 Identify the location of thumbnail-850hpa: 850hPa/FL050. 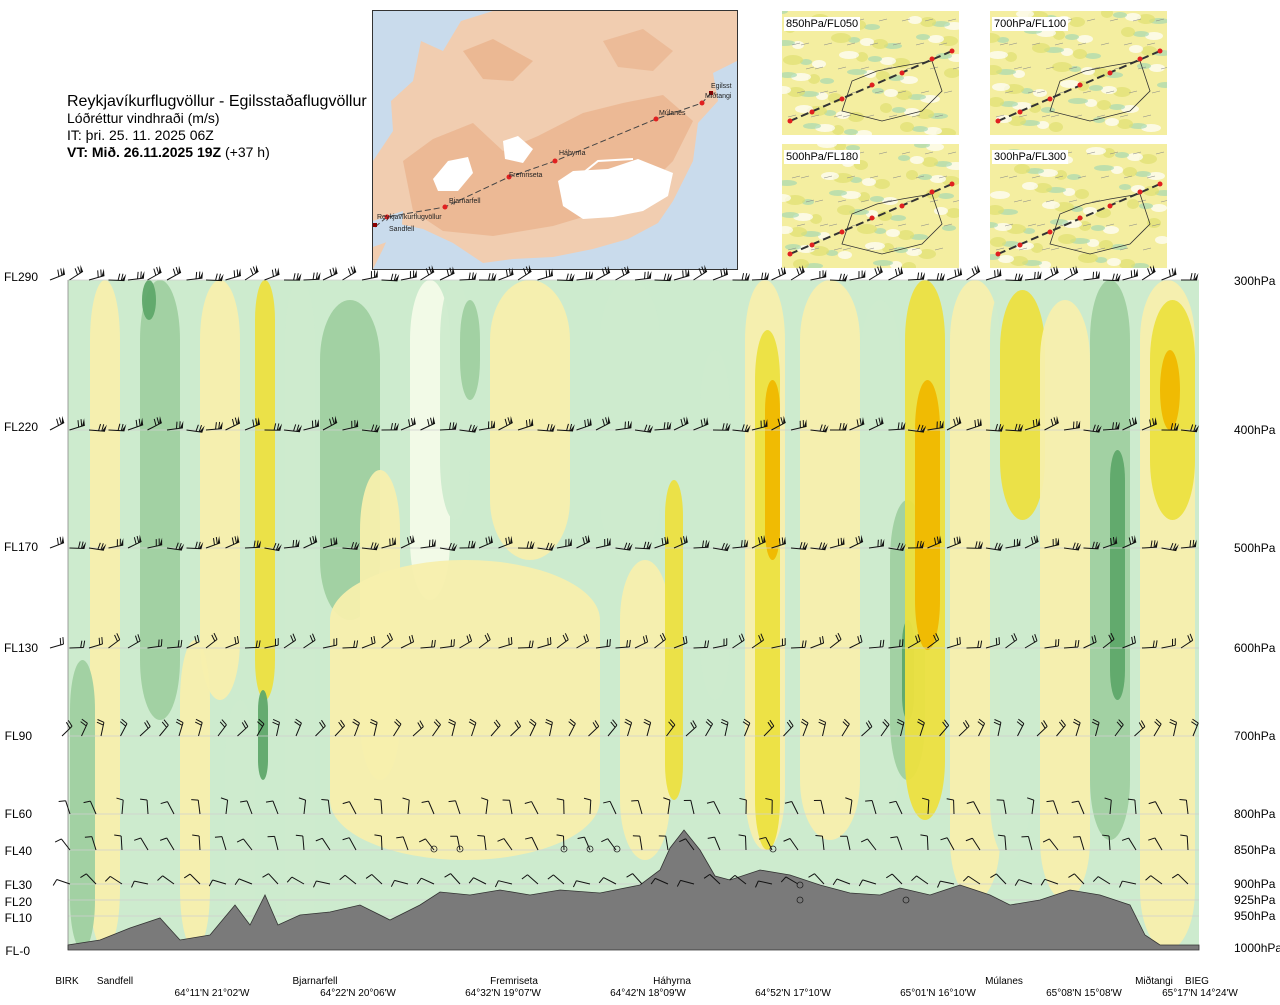
(870, 73).